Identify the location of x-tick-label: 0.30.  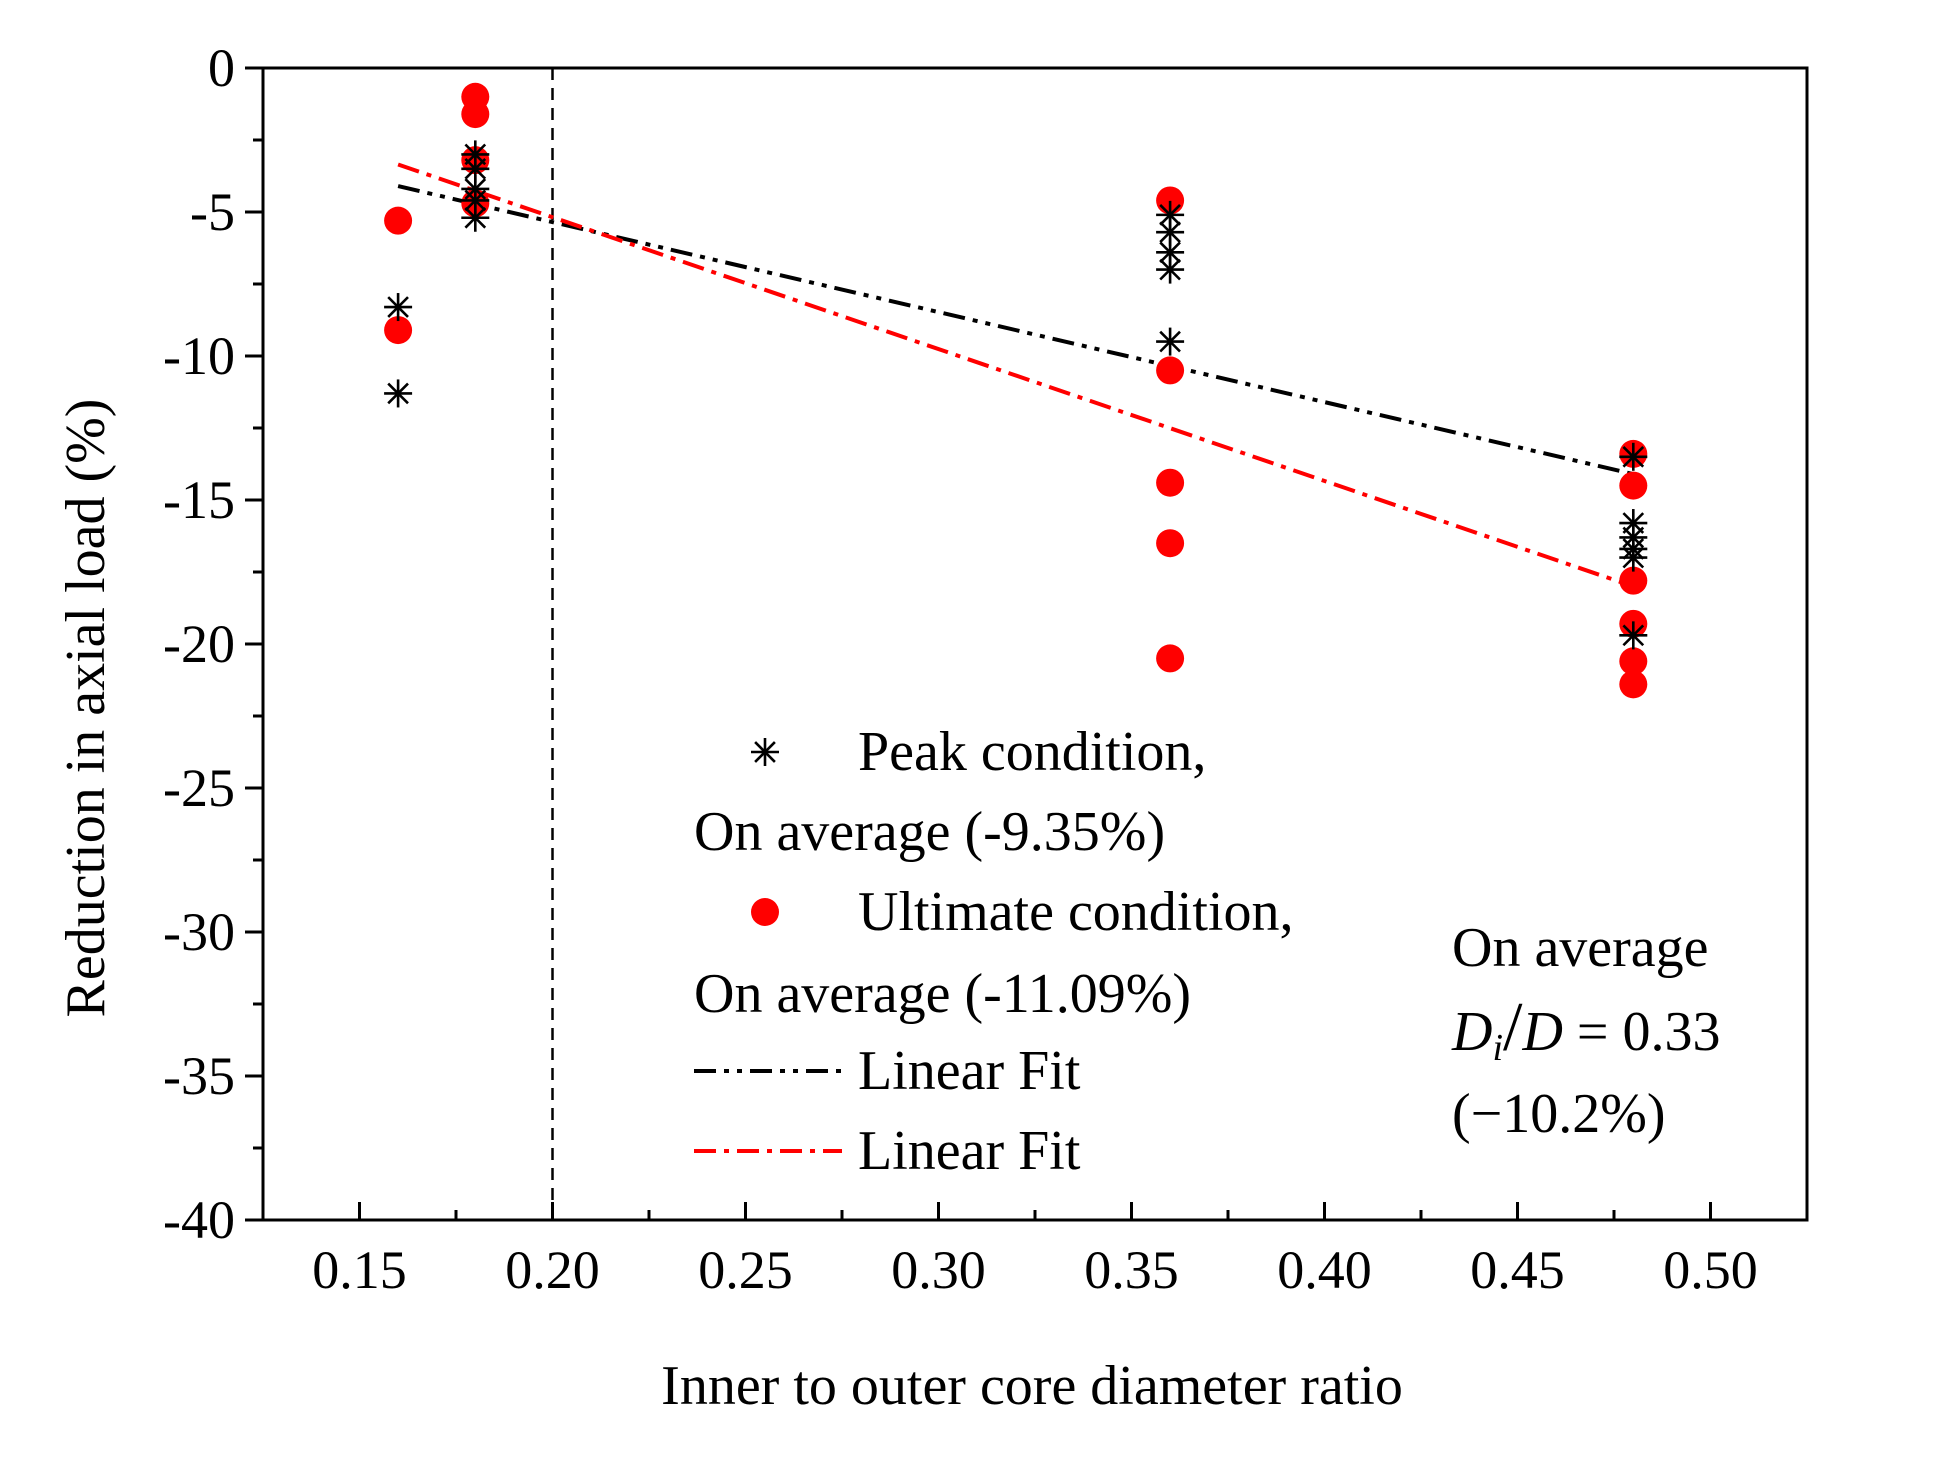
(938, 1270).